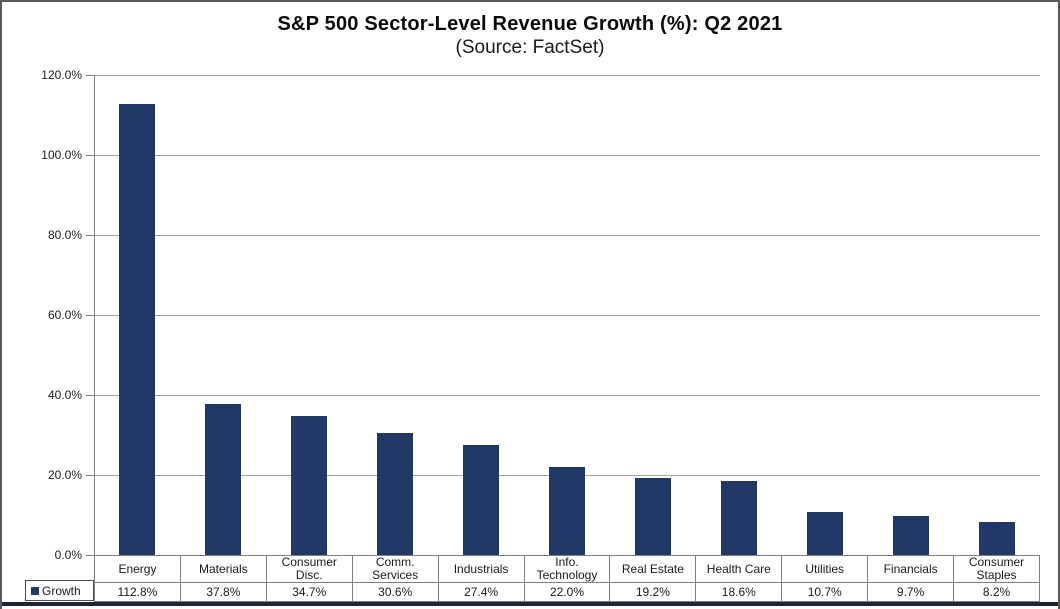 This screenshot has width=1060, height=609. Describe the element at coordinates (61, 75) in the screenshot. I see `y-tick-label: 120.0%` at that location.